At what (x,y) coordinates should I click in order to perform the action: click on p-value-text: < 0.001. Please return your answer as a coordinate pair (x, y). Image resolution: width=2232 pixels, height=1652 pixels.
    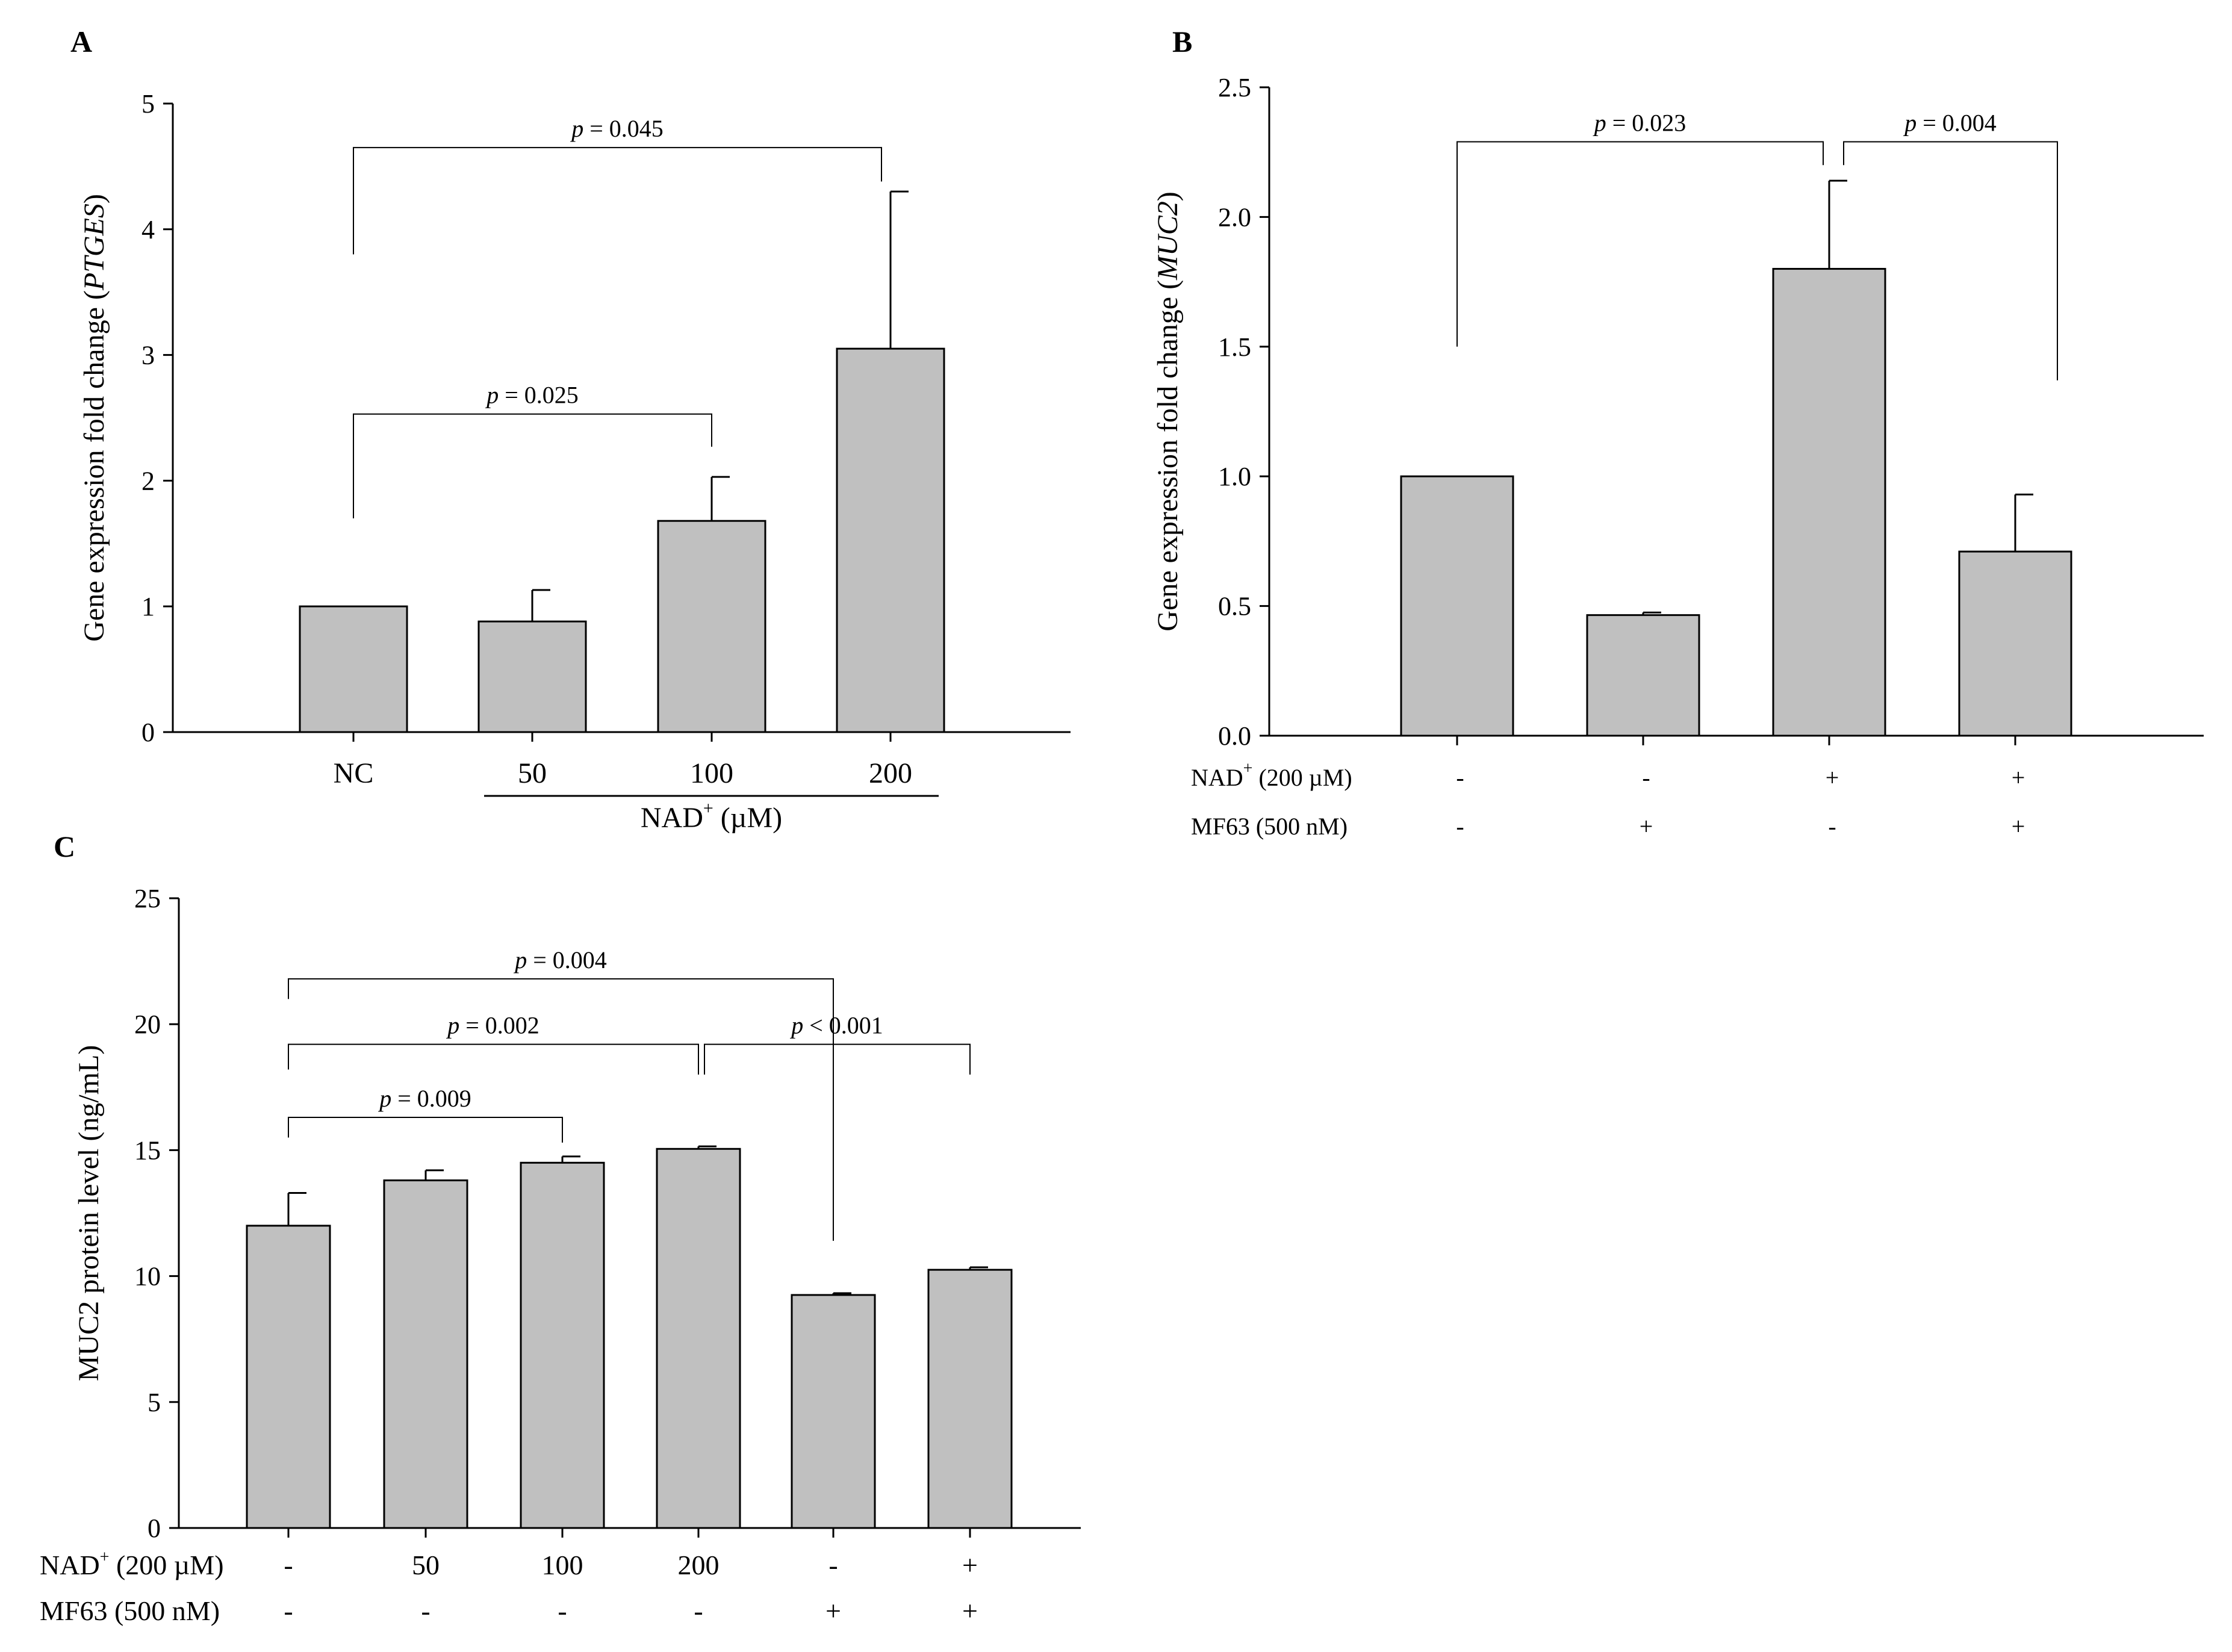
    Looking at the image, I should click on (843, 1025).